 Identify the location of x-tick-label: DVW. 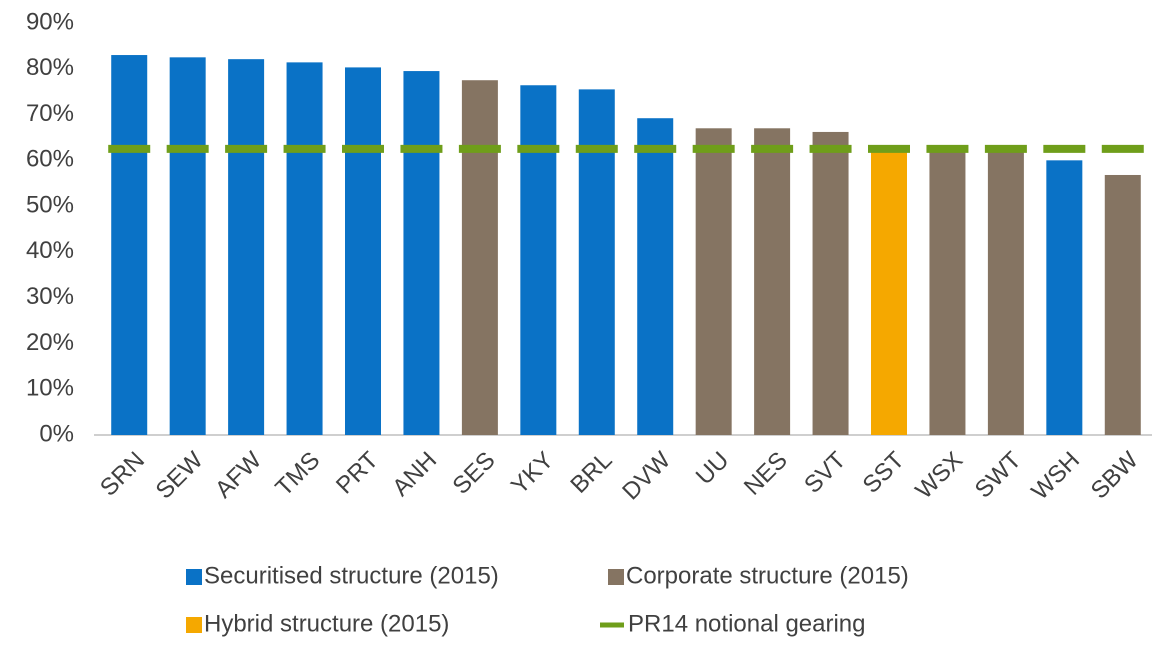
(646, 475).